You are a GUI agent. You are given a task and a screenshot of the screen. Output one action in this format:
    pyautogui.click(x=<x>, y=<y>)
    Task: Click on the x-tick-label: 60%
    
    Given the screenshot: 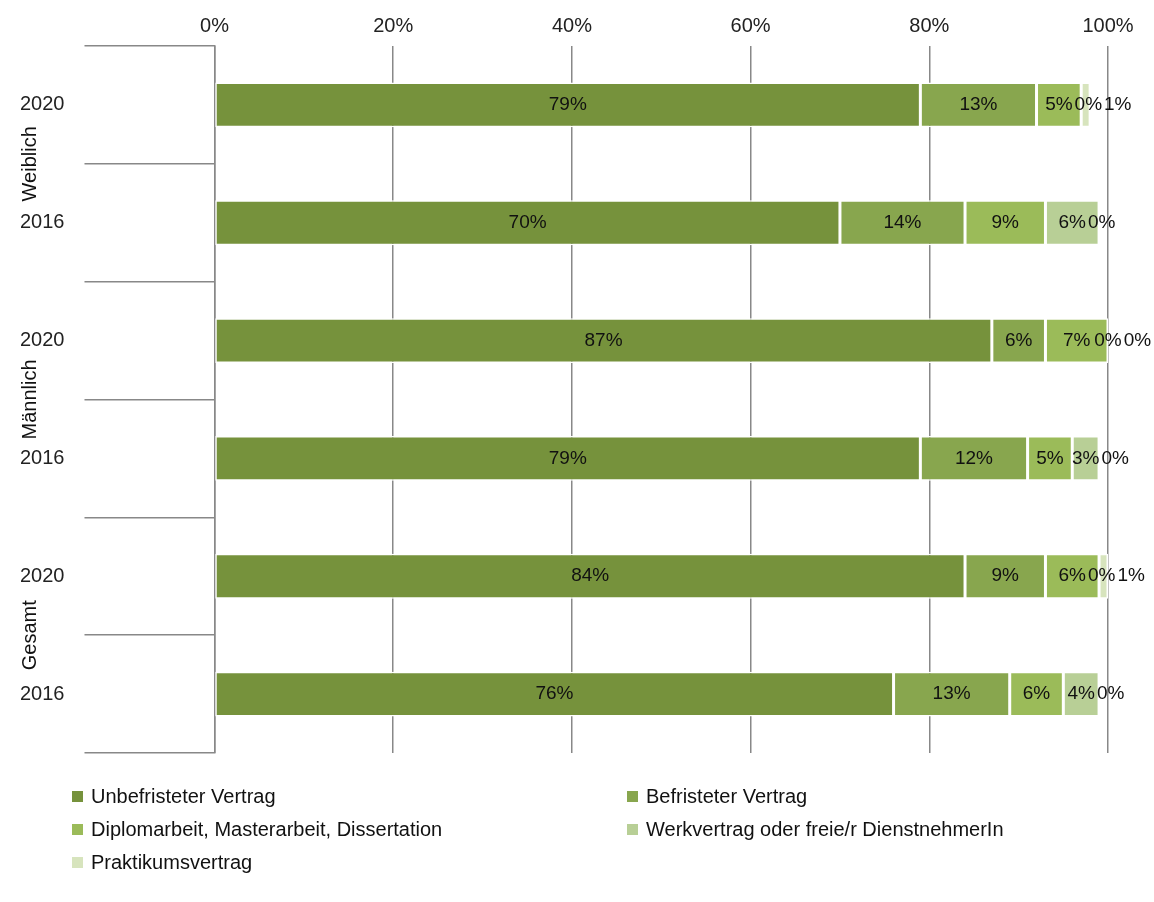 What is the action you would take?
    pyautogui.click(x=750, y=24)
    